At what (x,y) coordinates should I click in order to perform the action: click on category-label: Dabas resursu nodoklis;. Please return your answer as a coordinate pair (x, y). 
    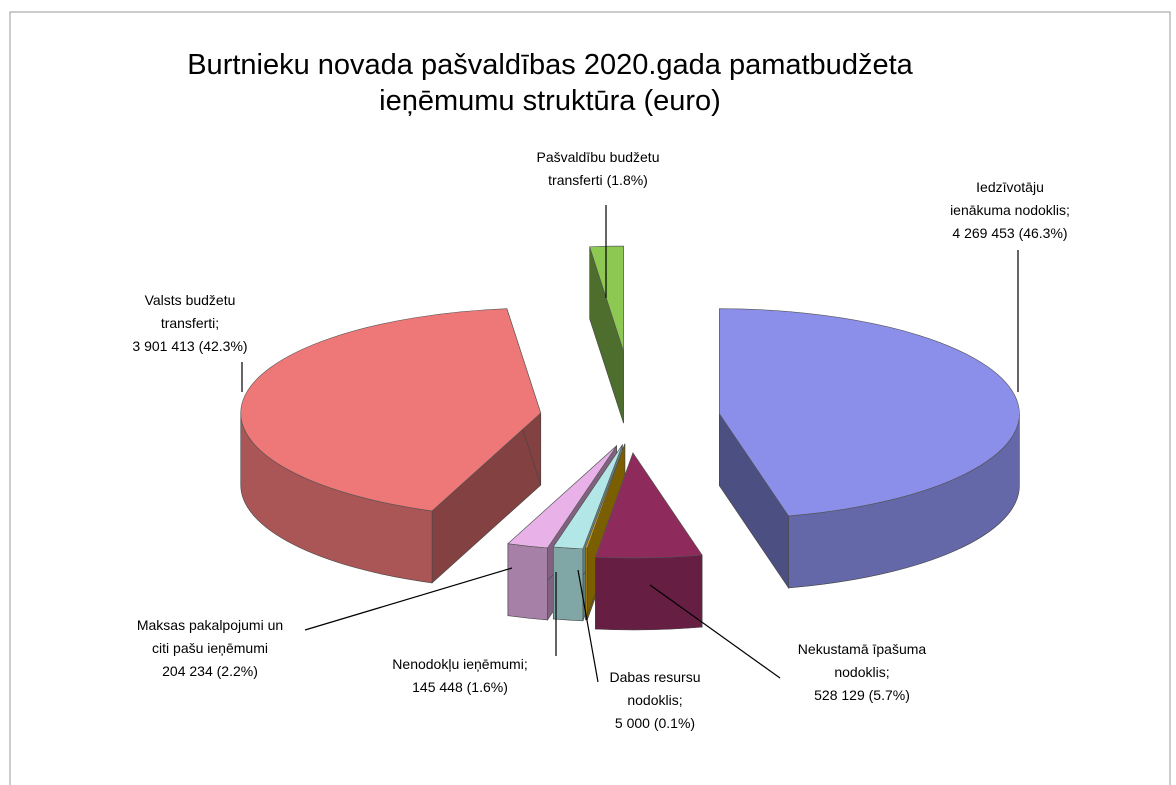
    Looking at the image, I should click on (654, 688).